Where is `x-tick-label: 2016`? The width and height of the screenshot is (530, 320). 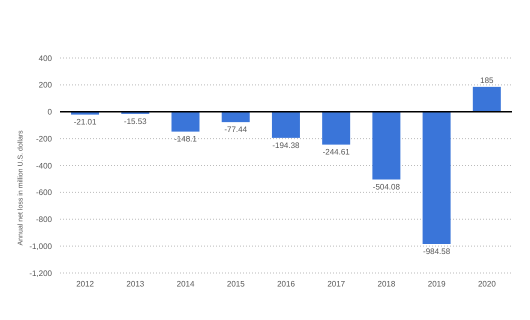 x-tick-label: 2016 is located at coordinates (286, 284).